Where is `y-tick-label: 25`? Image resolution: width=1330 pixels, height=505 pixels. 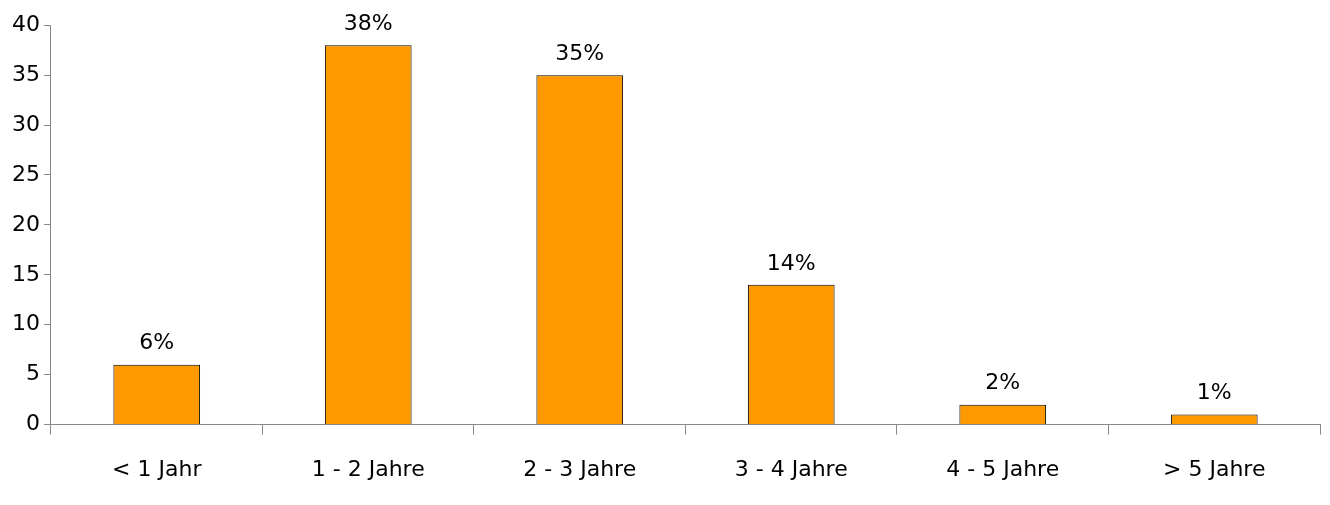
y-tick-label: 25 is located at coordinates (25, 173).